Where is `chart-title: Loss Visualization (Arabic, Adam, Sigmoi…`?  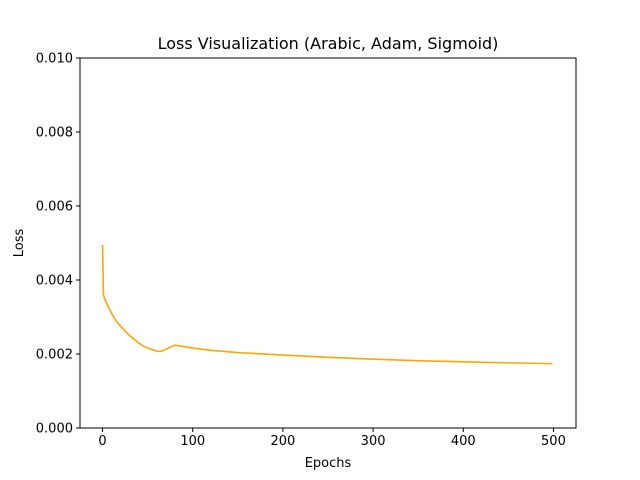 chart-title: Loss Visualization (Arabic, Adam, Sigmoi… is located at coordinates (328, 43).